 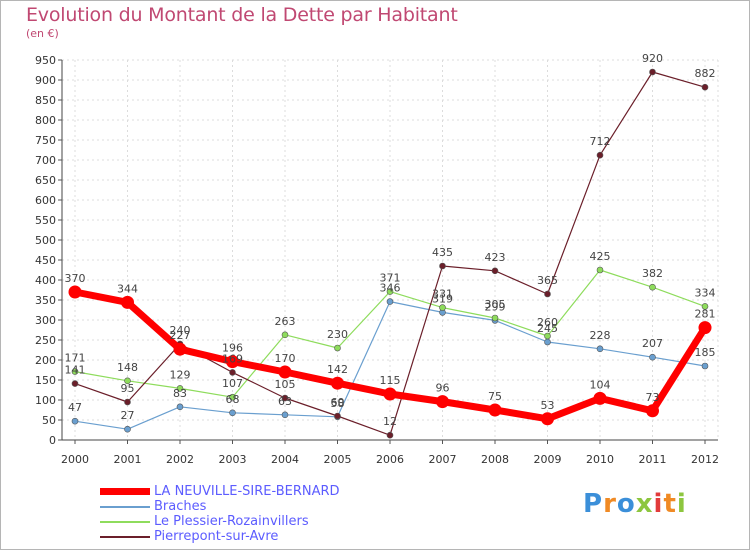 What do you see at coordinates (652, 58) in the screenshot?
I see `data-label-3: 920` at bounding box center [652, 58].